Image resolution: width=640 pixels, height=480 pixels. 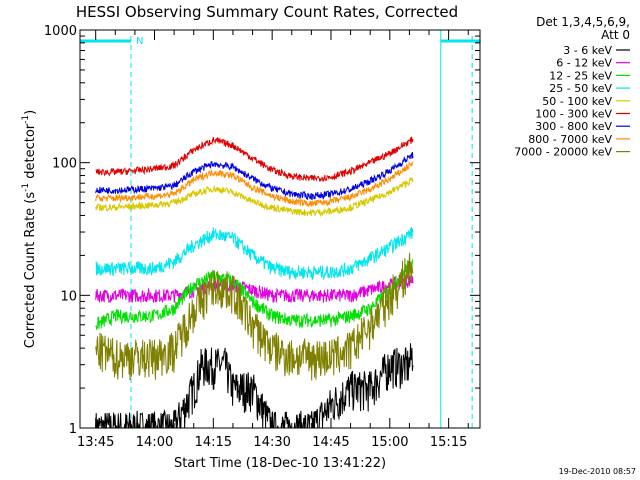 What do you see at coordinates (580, 88) in the screenshot?
I see `legend-item-label: 25 - 50 keV` at bounding box center [580, 88].